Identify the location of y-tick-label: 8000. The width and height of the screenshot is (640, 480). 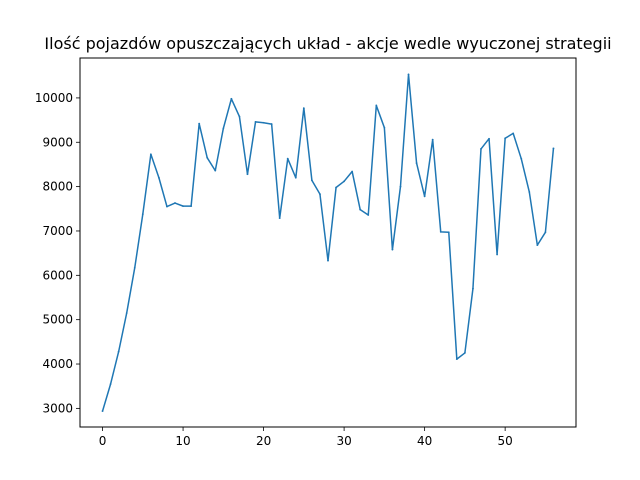
(57, 187).